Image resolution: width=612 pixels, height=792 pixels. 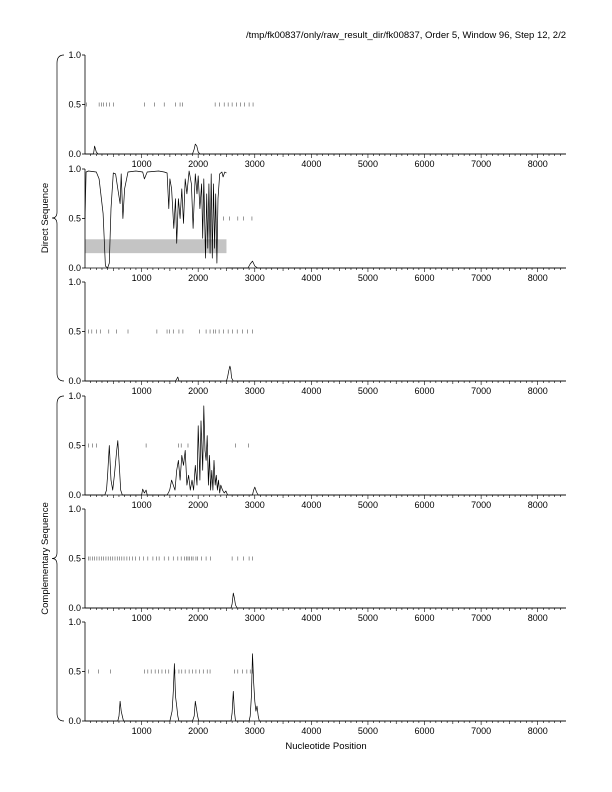 I want to click on group-label: Complementary Sequence, so click(x=45, y=558).